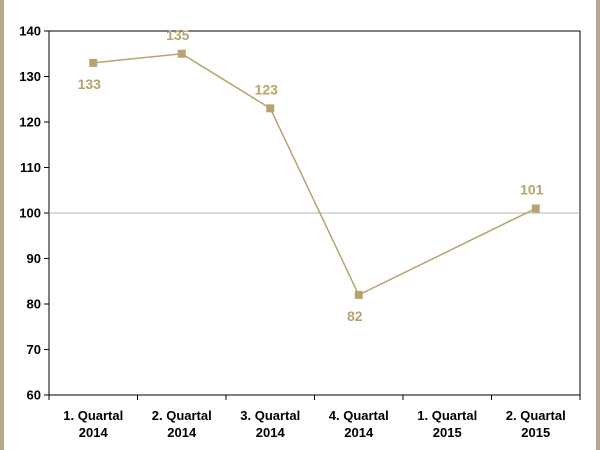 The height and width of the screenshot is (450, 600). I want to click on data-label: 133, so click(90, 84).